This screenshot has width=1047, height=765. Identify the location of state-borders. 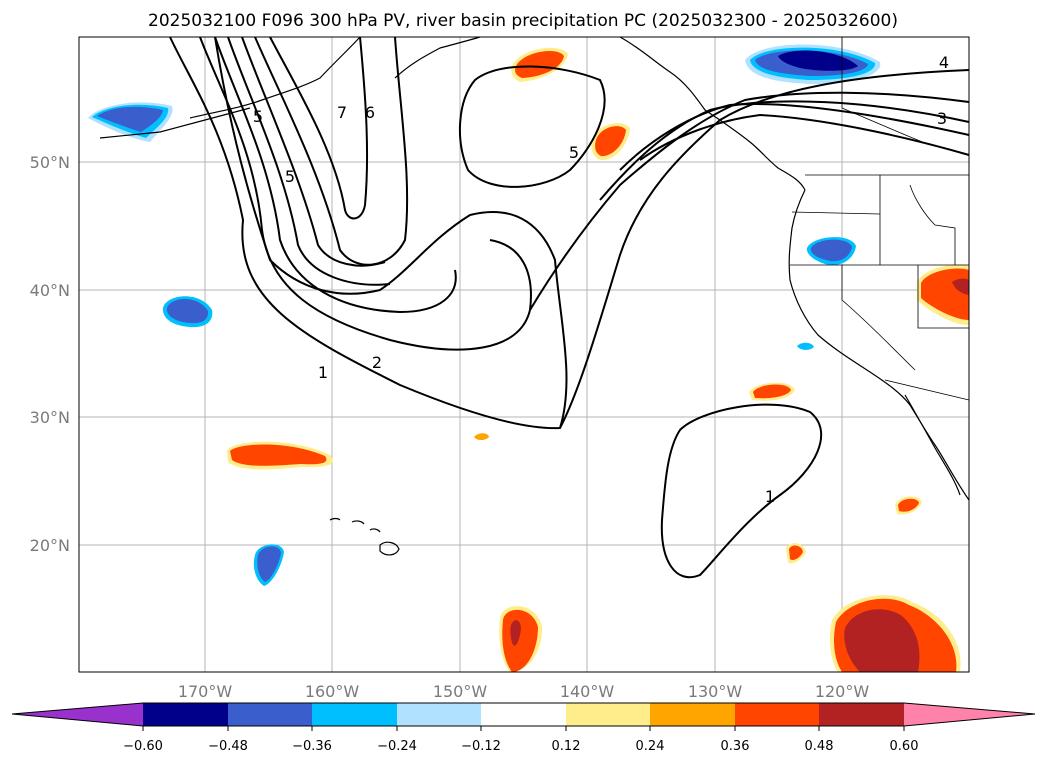
(880, 219).